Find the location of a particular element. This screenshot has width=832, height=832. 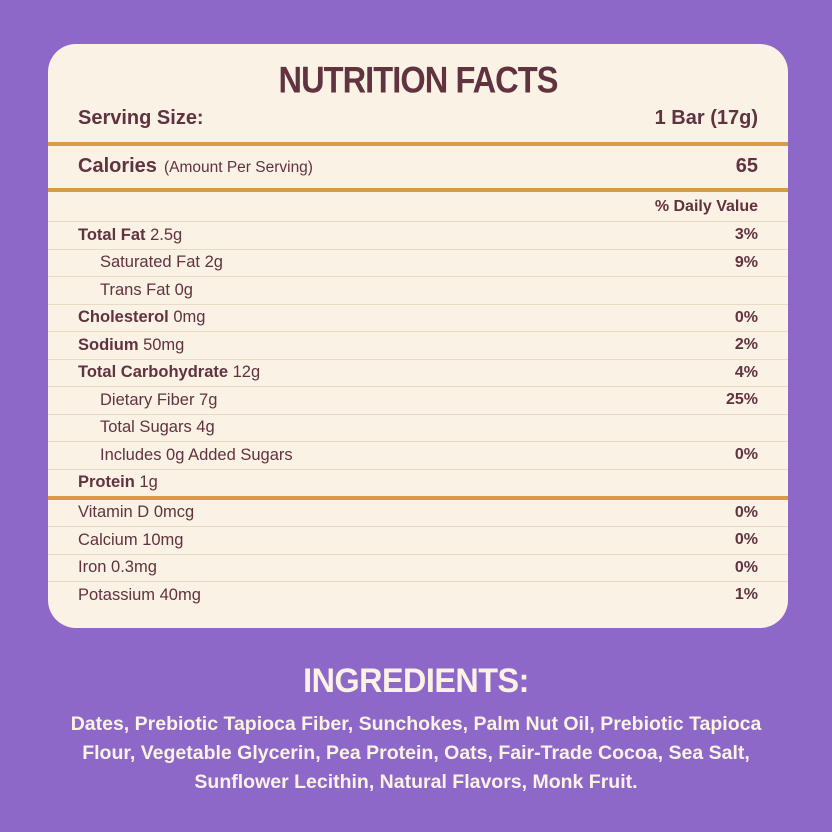

nutrient-daily-value: 1% is located at coordinates (746, 595).